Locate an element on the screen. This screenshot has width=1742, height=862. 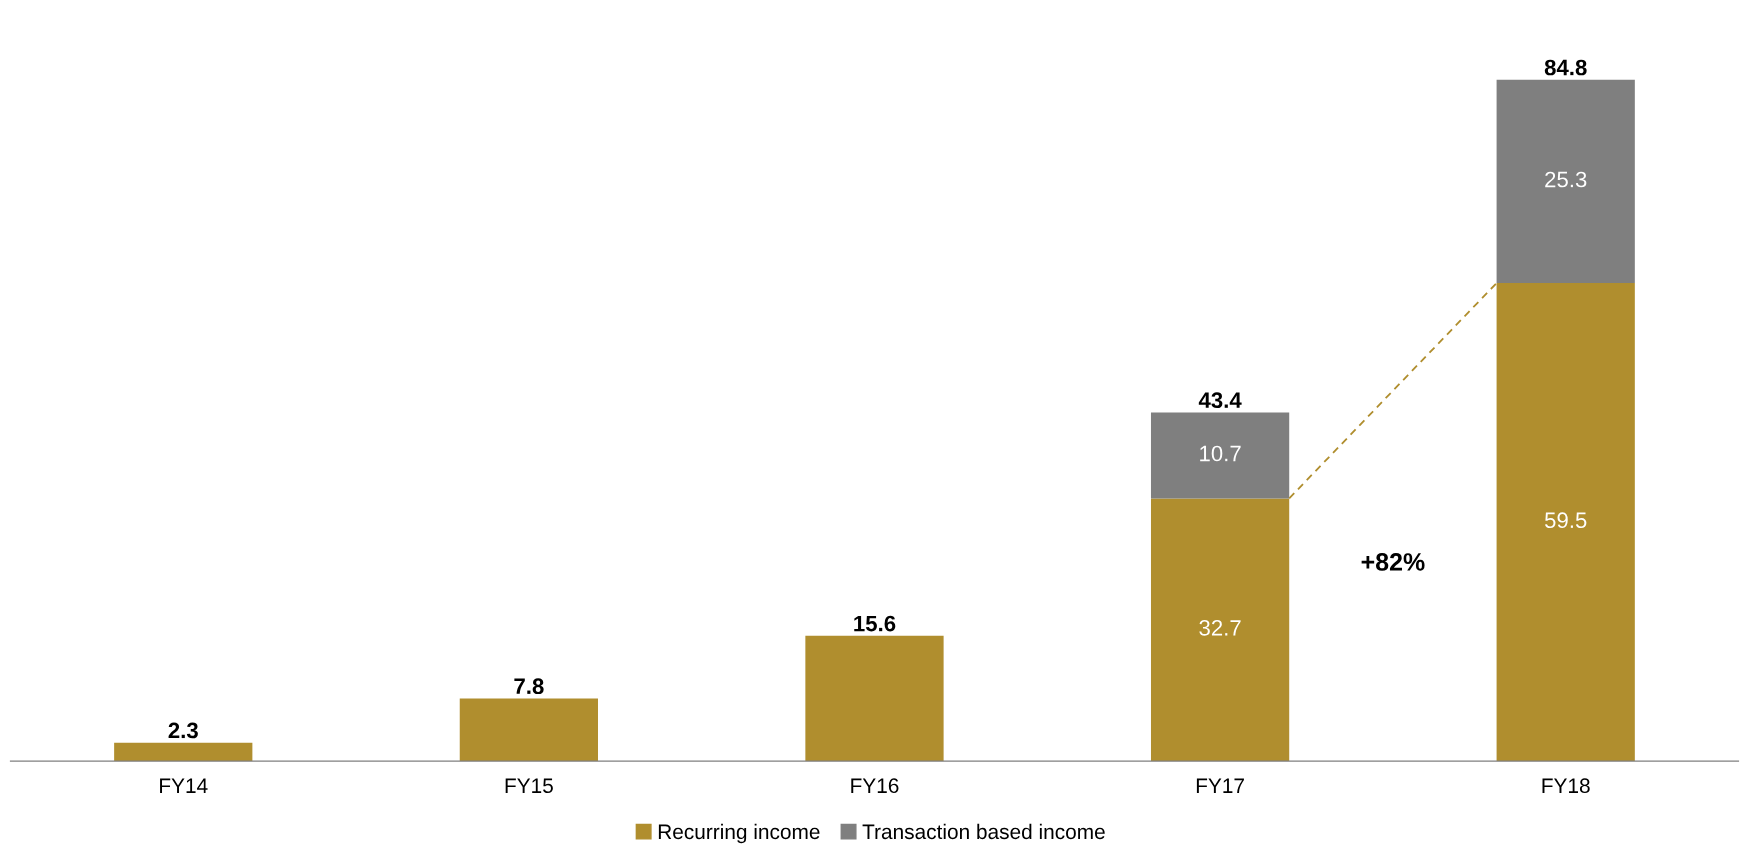
legend-label: Recurring income is located at coordinates (739, 833).